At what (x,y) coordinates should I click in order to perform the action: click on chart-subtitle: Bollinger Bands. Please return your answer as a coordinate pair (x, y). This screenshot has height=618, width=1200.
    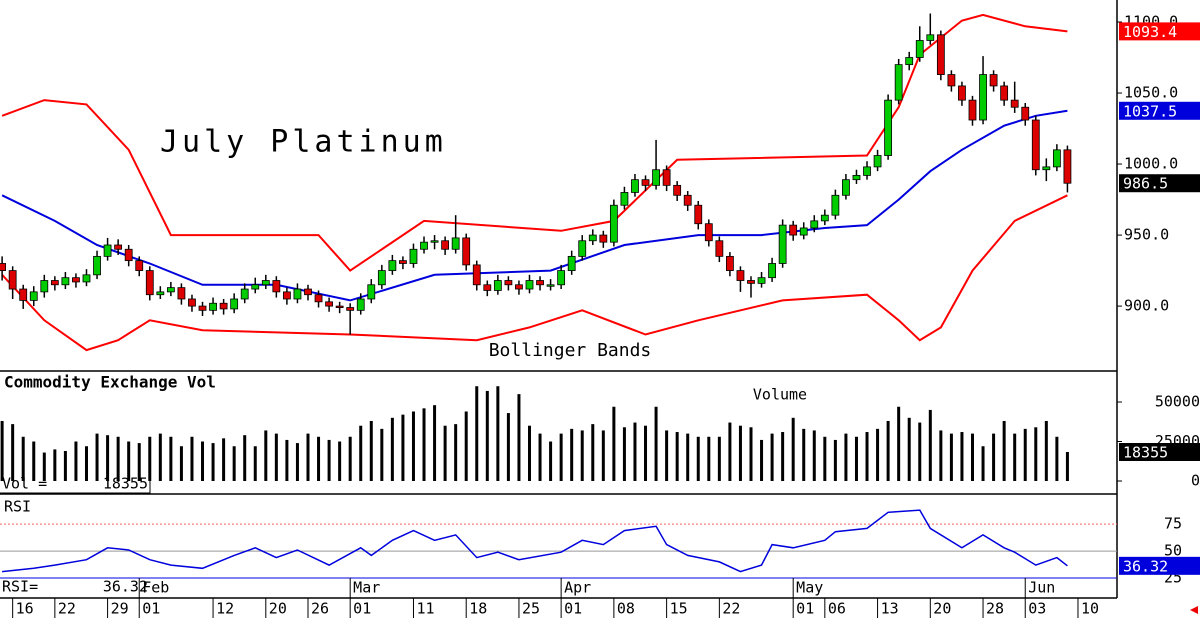
    Looking at the image, I should click on (570, 350).